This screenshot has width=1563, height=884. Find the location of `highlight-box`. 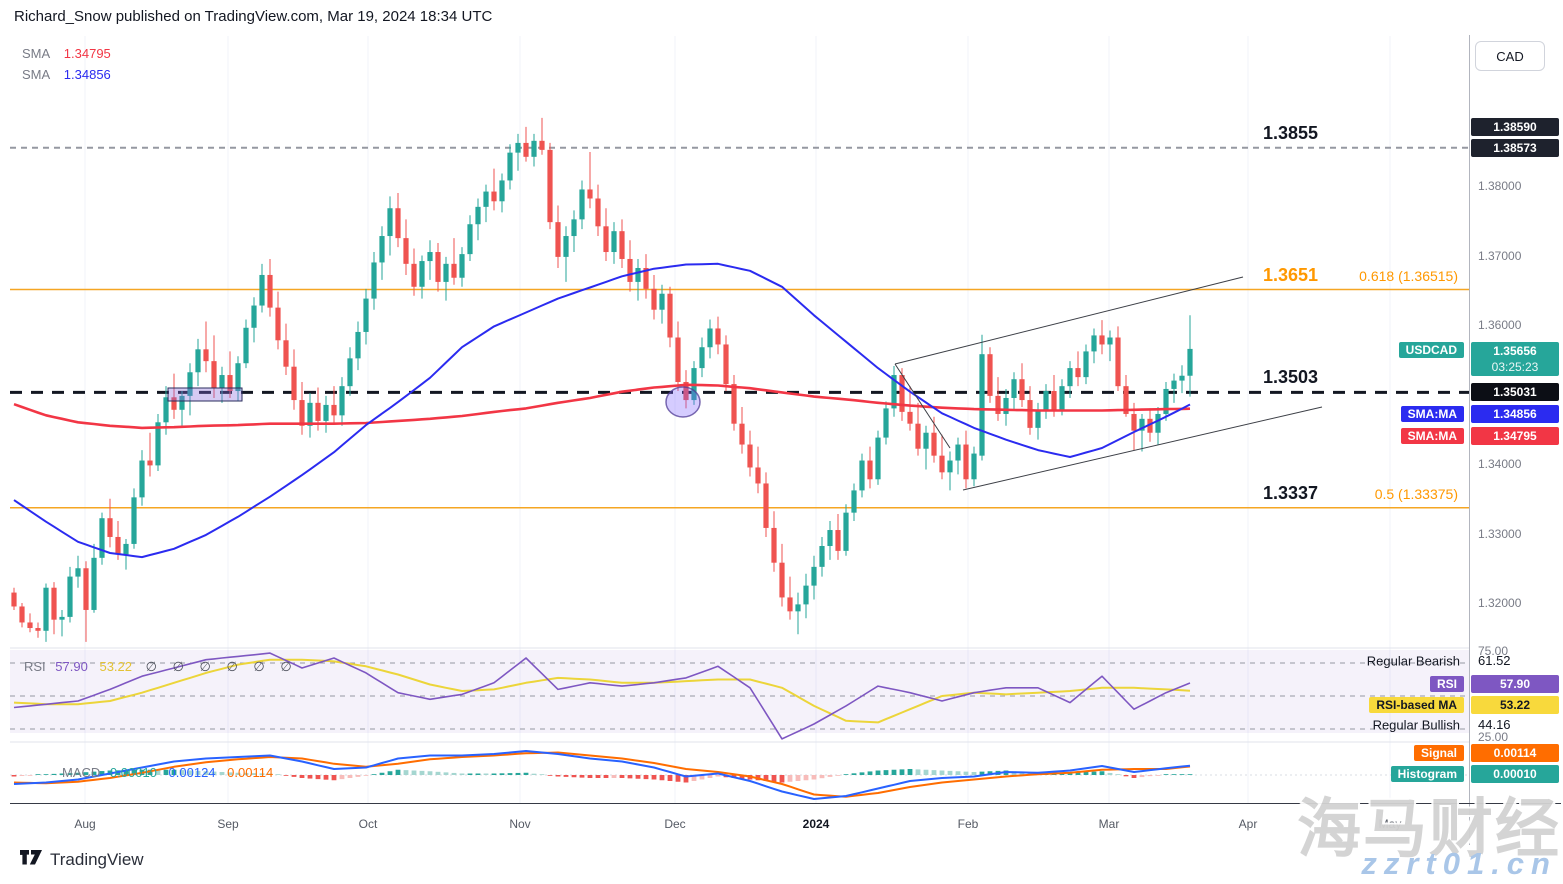

highlight-box is located at coordinates (205, 394).